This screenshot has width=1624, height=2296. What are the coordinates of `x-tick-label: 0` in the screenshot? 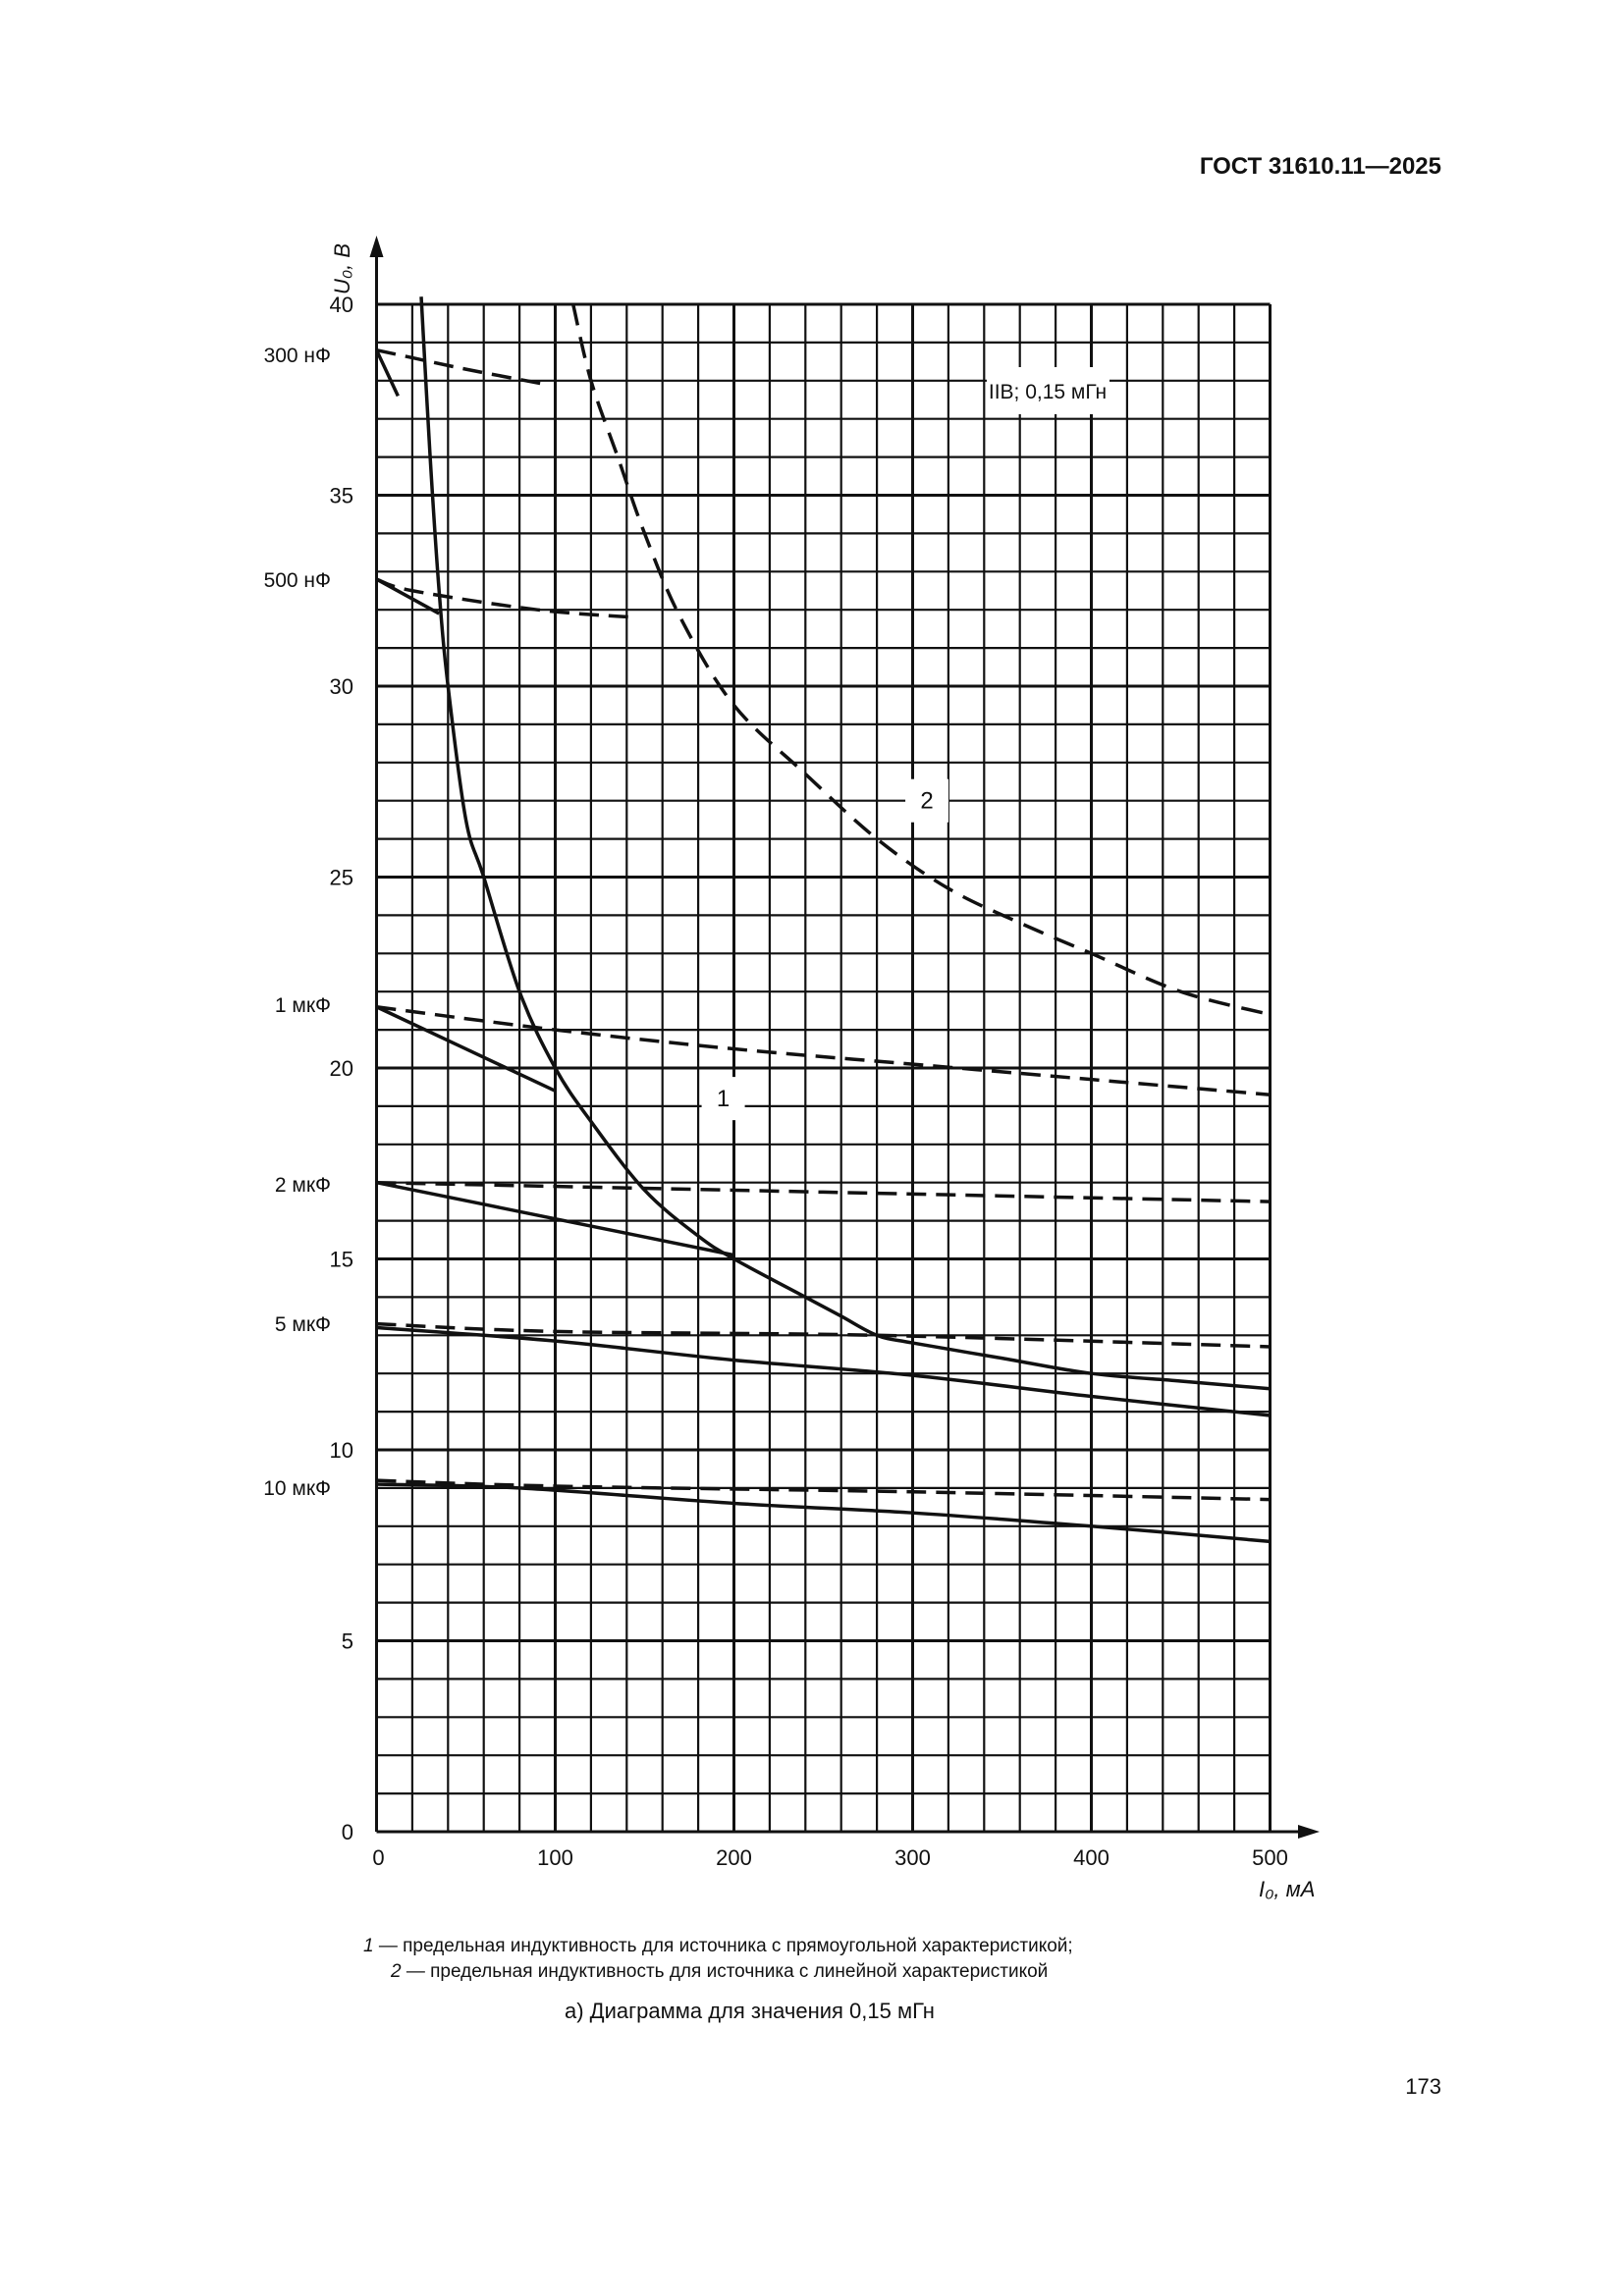 It's located at (378, 1858).